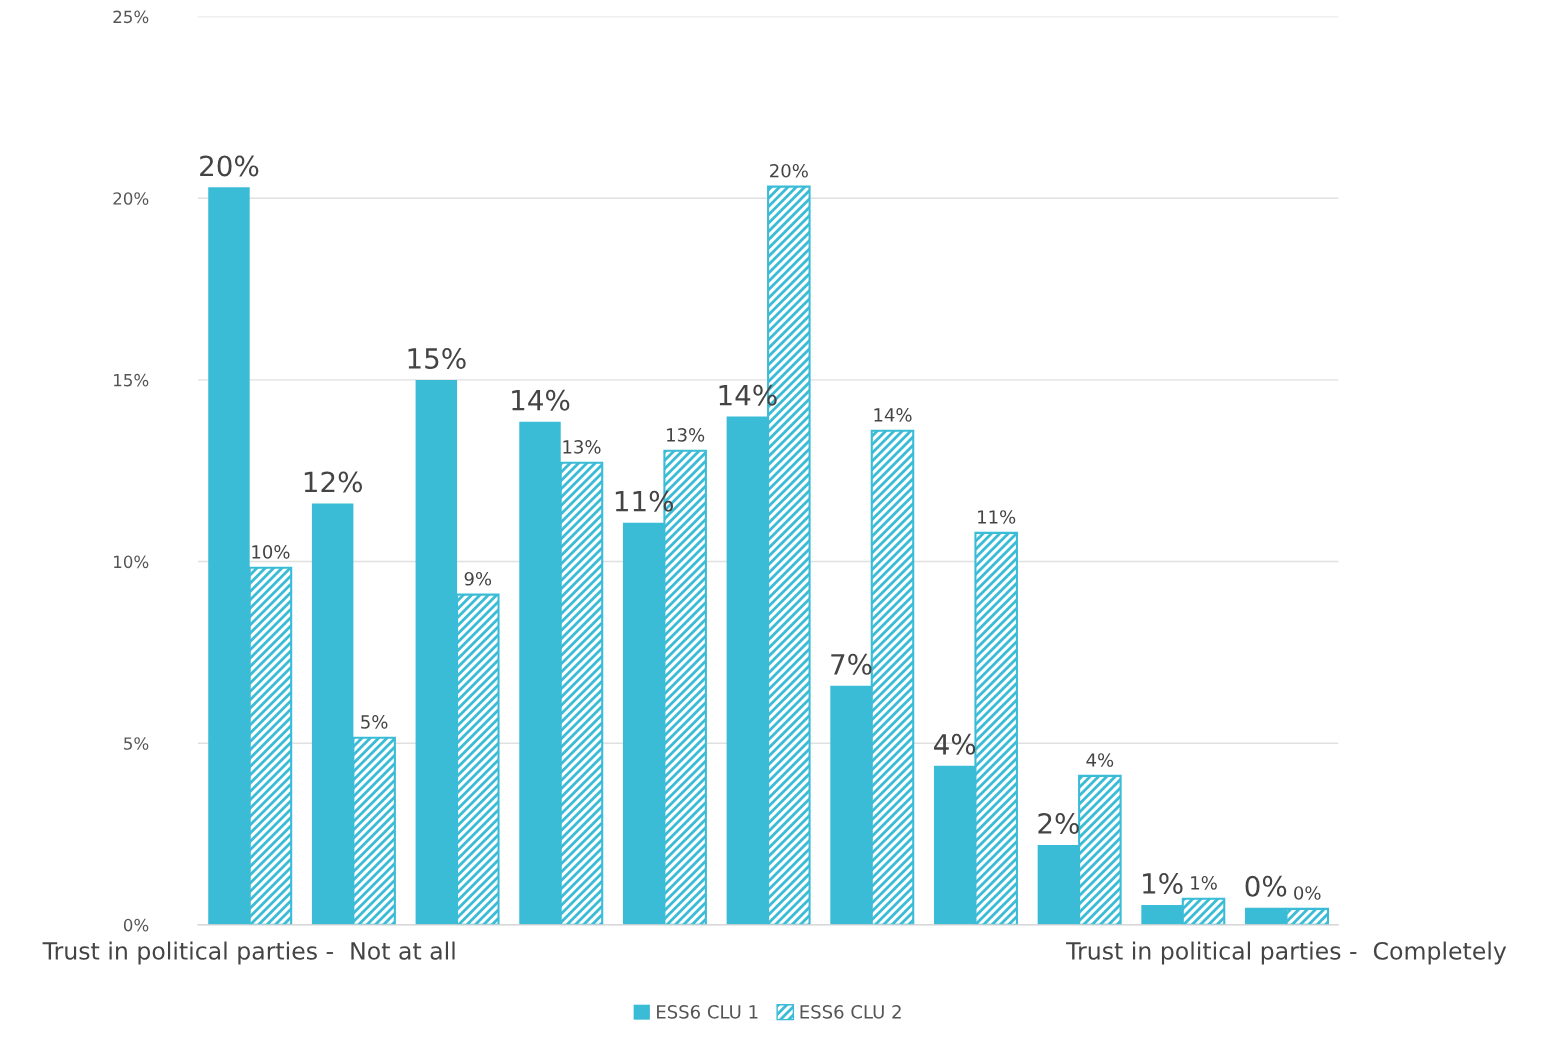  Describe the element at coordinates (850, 1012) in the screenshot. I see `legend-label: ESS6 CLU 2` at that location.